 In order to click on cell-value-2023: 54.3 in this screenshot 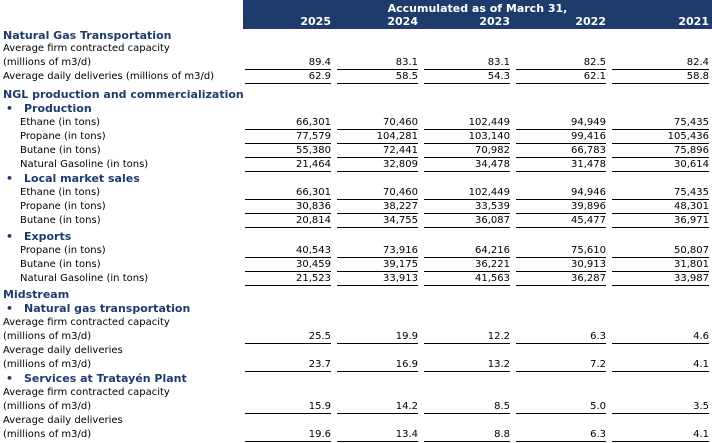, I will do `click(498, 76)`.